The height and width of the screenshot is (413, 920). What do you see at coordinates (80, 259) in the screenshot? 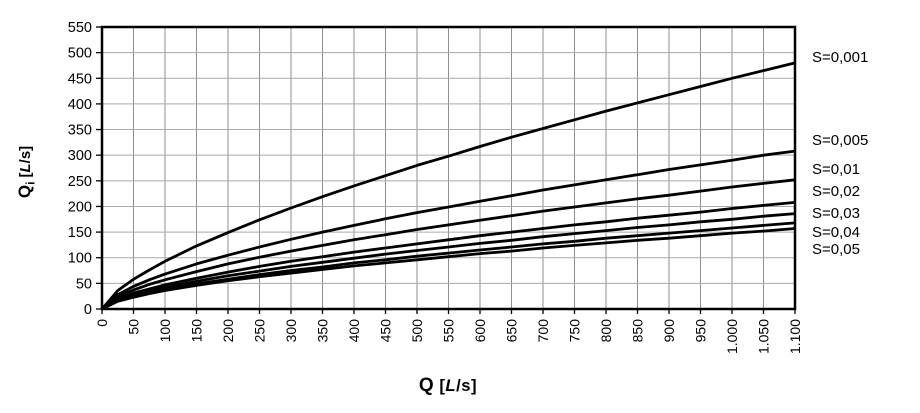
I see `y-tick-label: 100` at bounding box center [80, 259].